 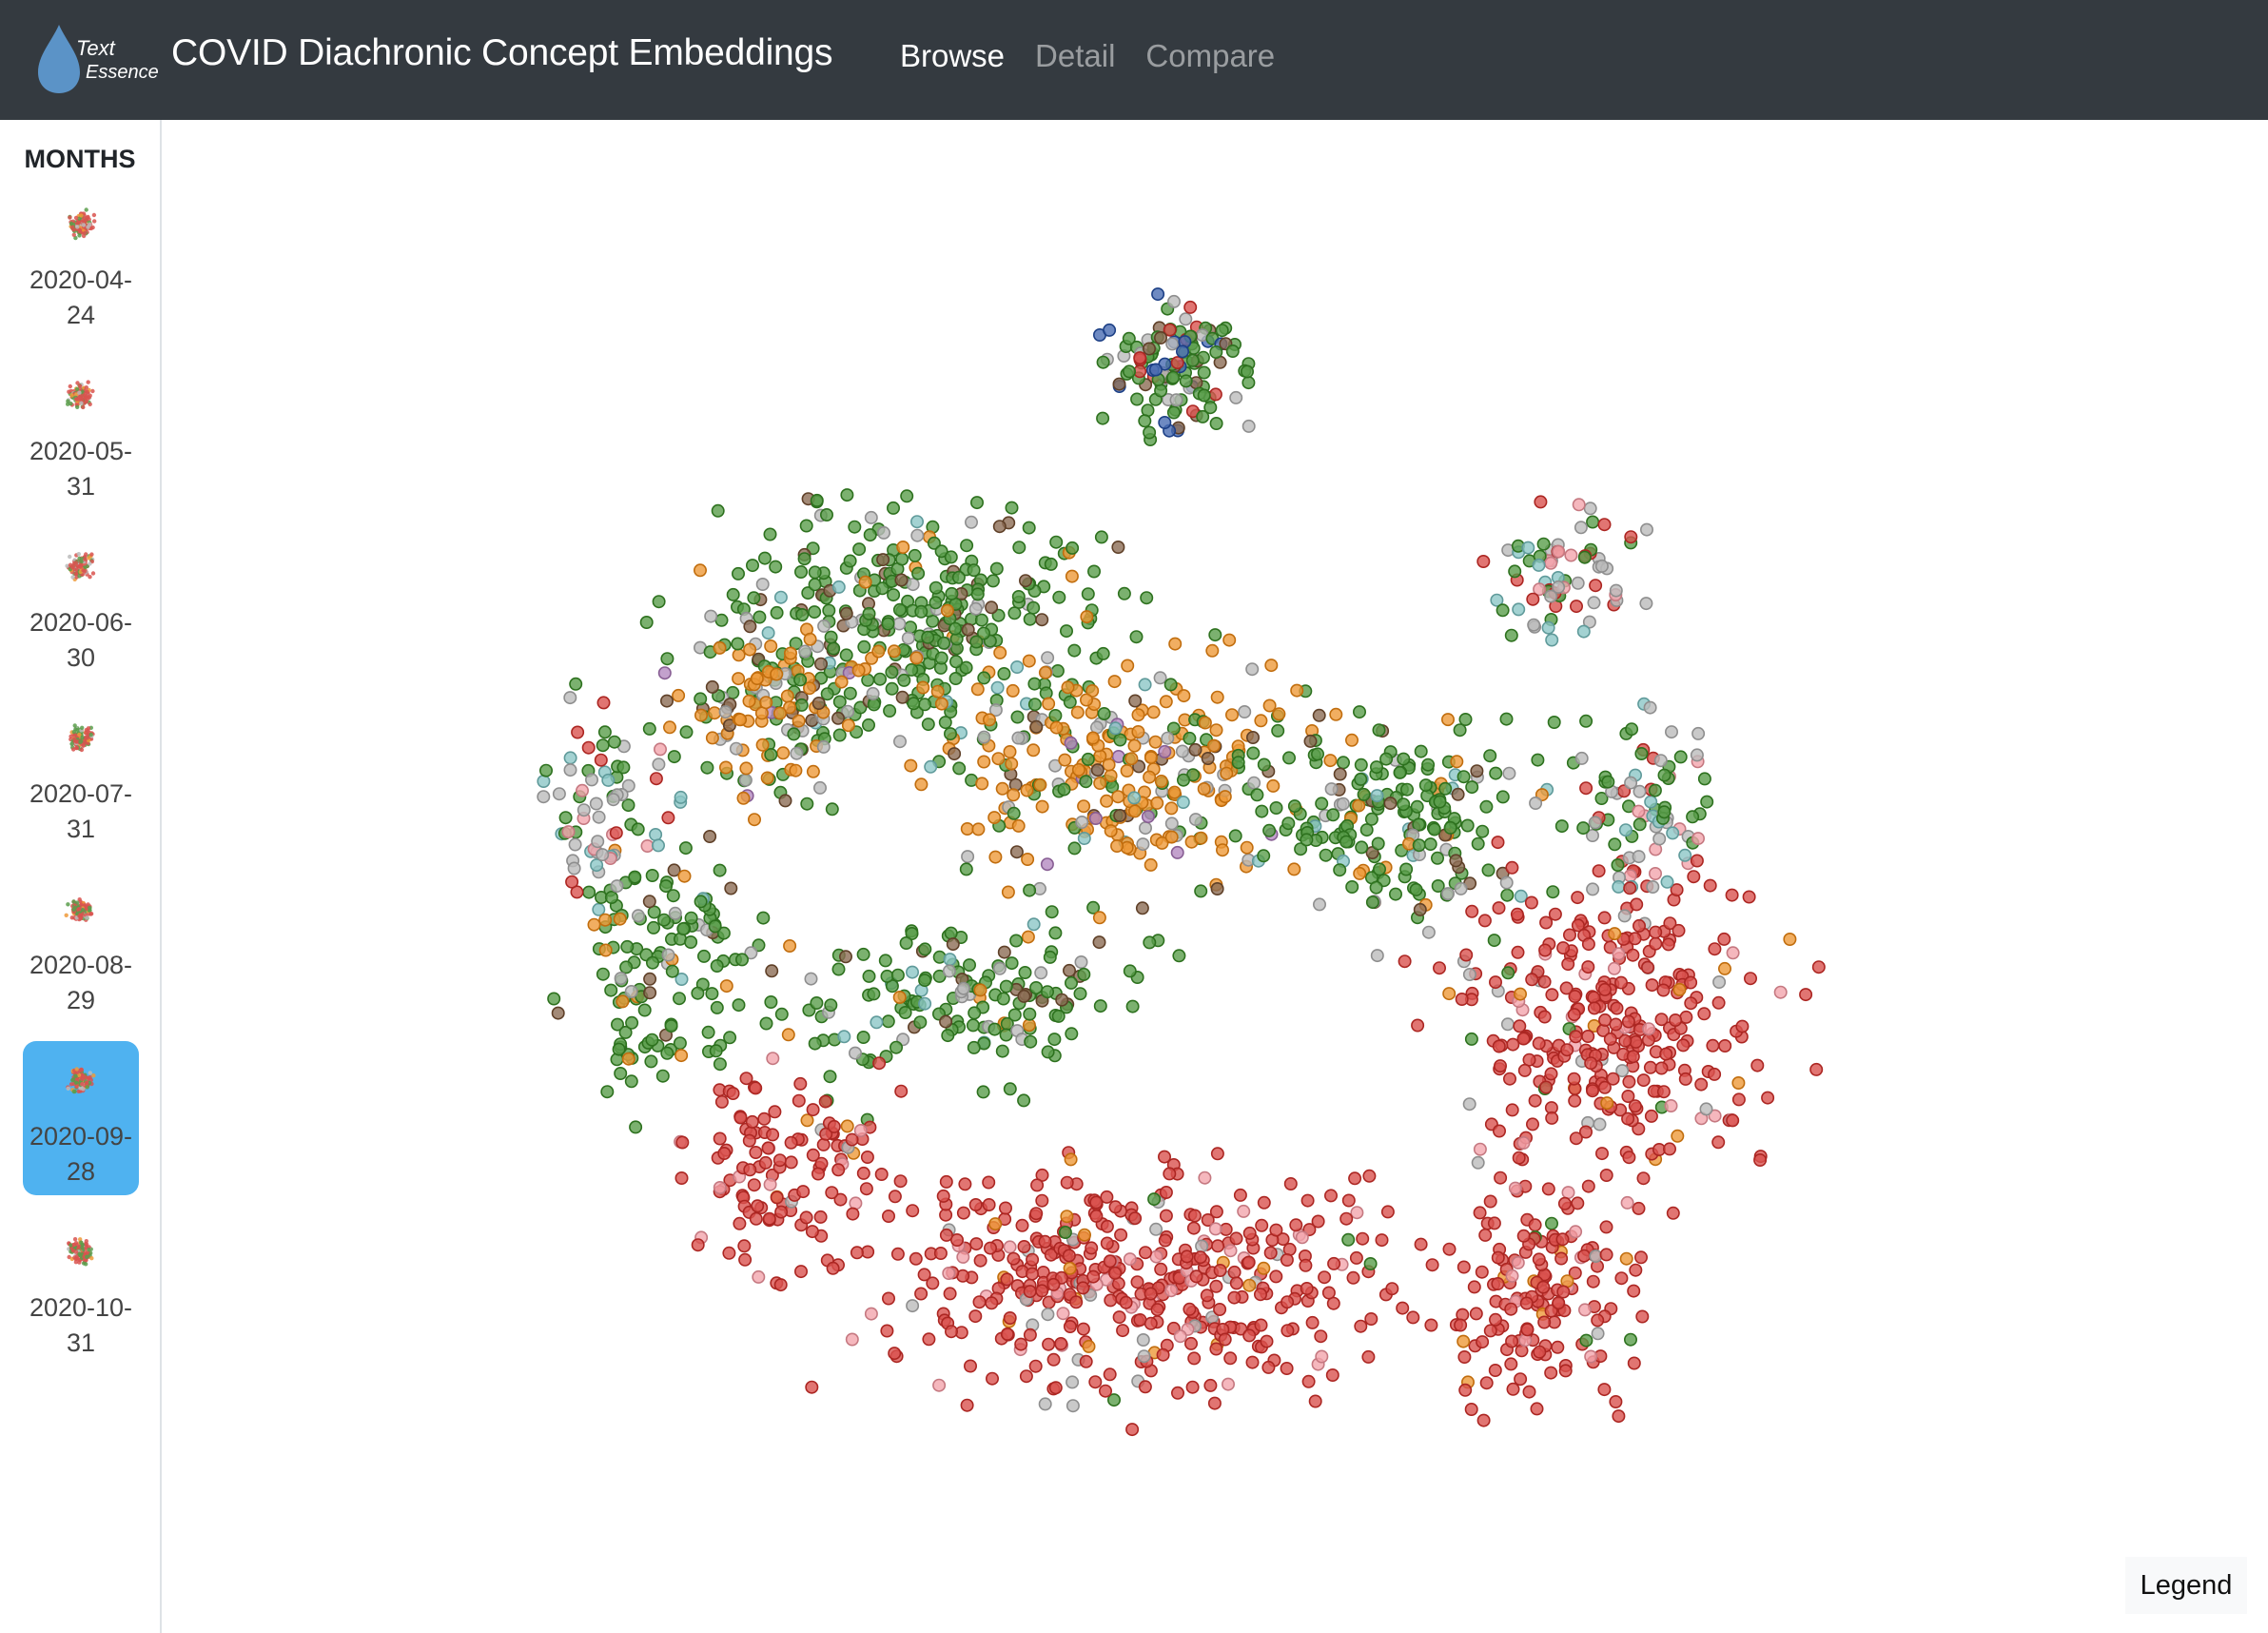 I want to click on tab-compare: Compare, so click(x=1210, y=55).